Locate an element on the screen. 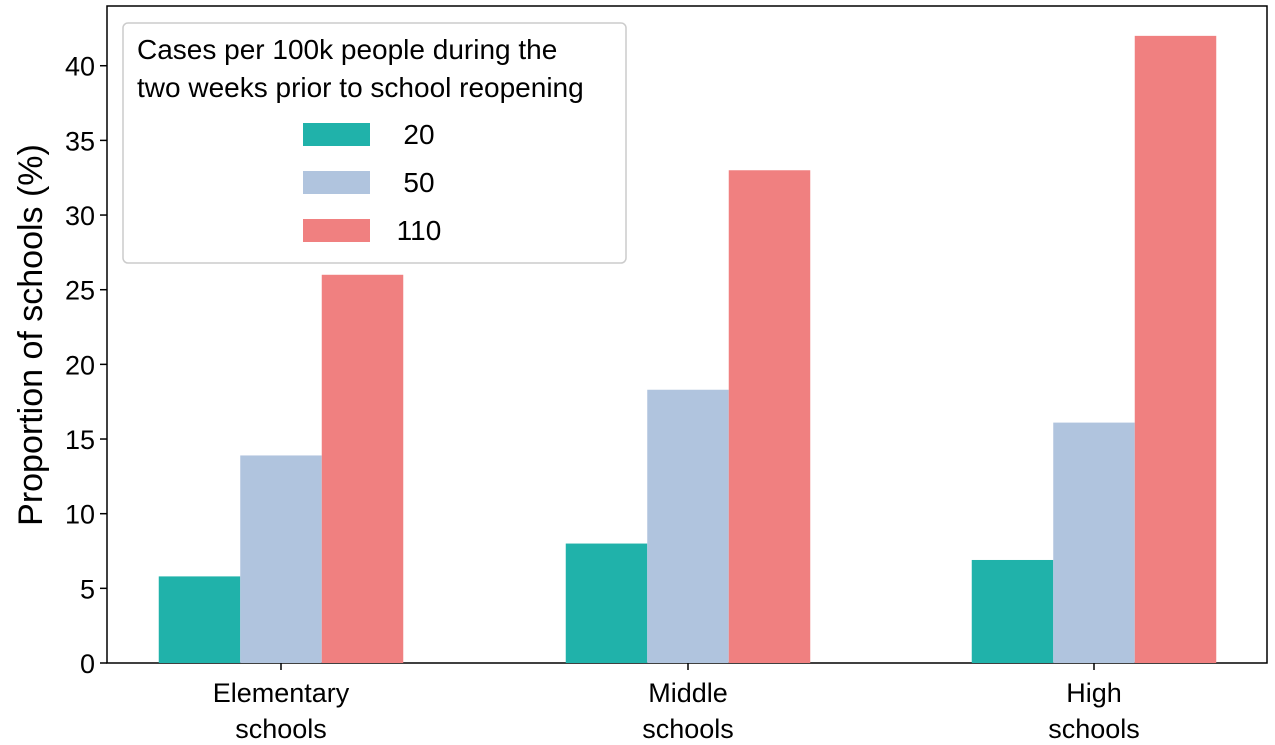  legend-frame is located at coordinates (374, 143).